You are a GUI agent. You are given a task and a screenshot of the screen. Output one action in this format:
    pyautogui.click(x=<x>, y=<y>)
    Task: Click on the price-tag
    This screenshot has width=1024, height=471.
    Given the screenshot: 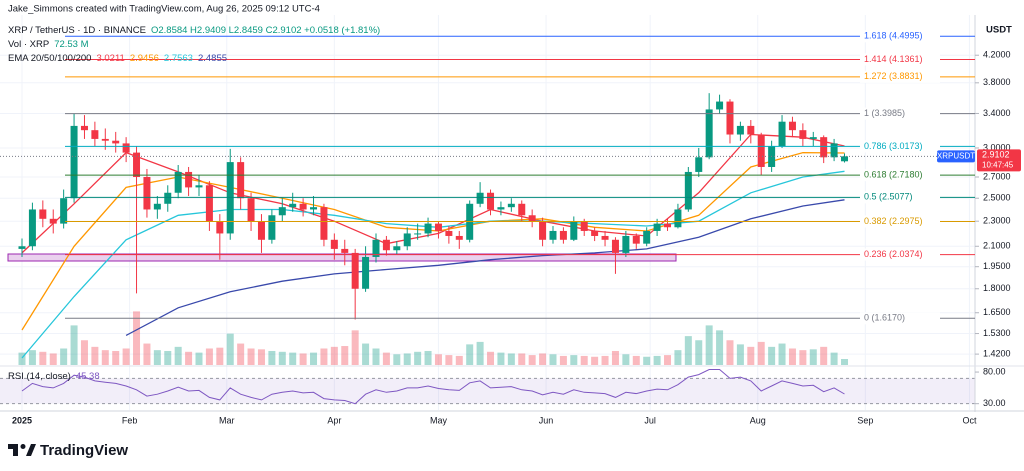 What is the action you would take?
    pyautogui.click(x=999, y=160)
    